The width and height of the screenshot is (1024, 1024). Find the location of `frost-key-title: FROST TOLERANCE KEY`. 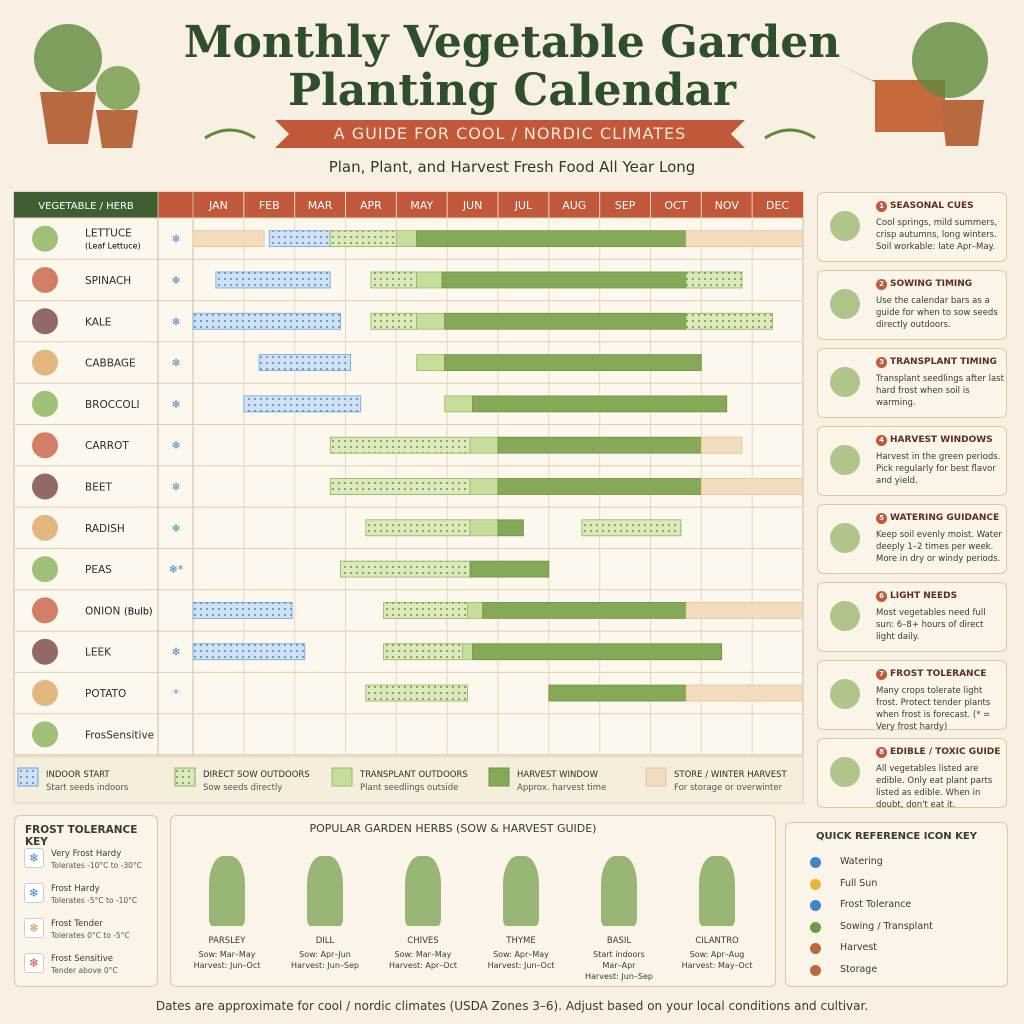

frost-key-title: FROST TOLERANCE KEY is located at coordinates (81, 836).